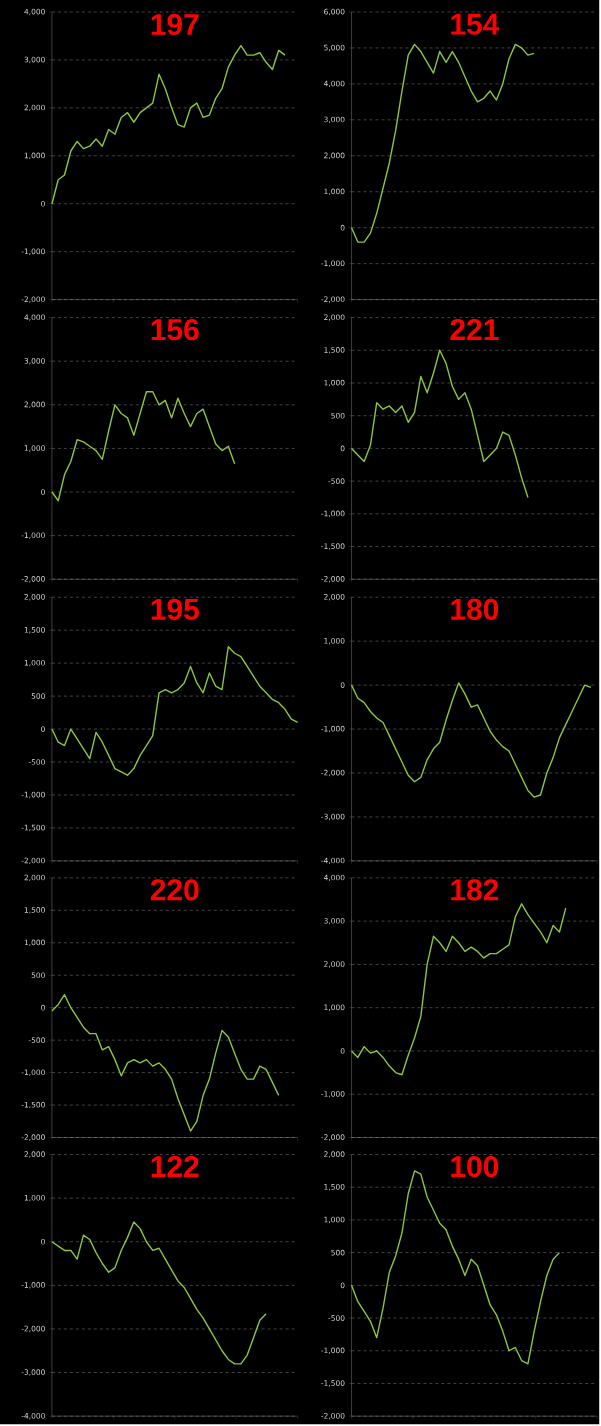 Image resolution: width=601 pixels, height=1426 pixels. I want to click on chart-title: 197, so click(175, 24).